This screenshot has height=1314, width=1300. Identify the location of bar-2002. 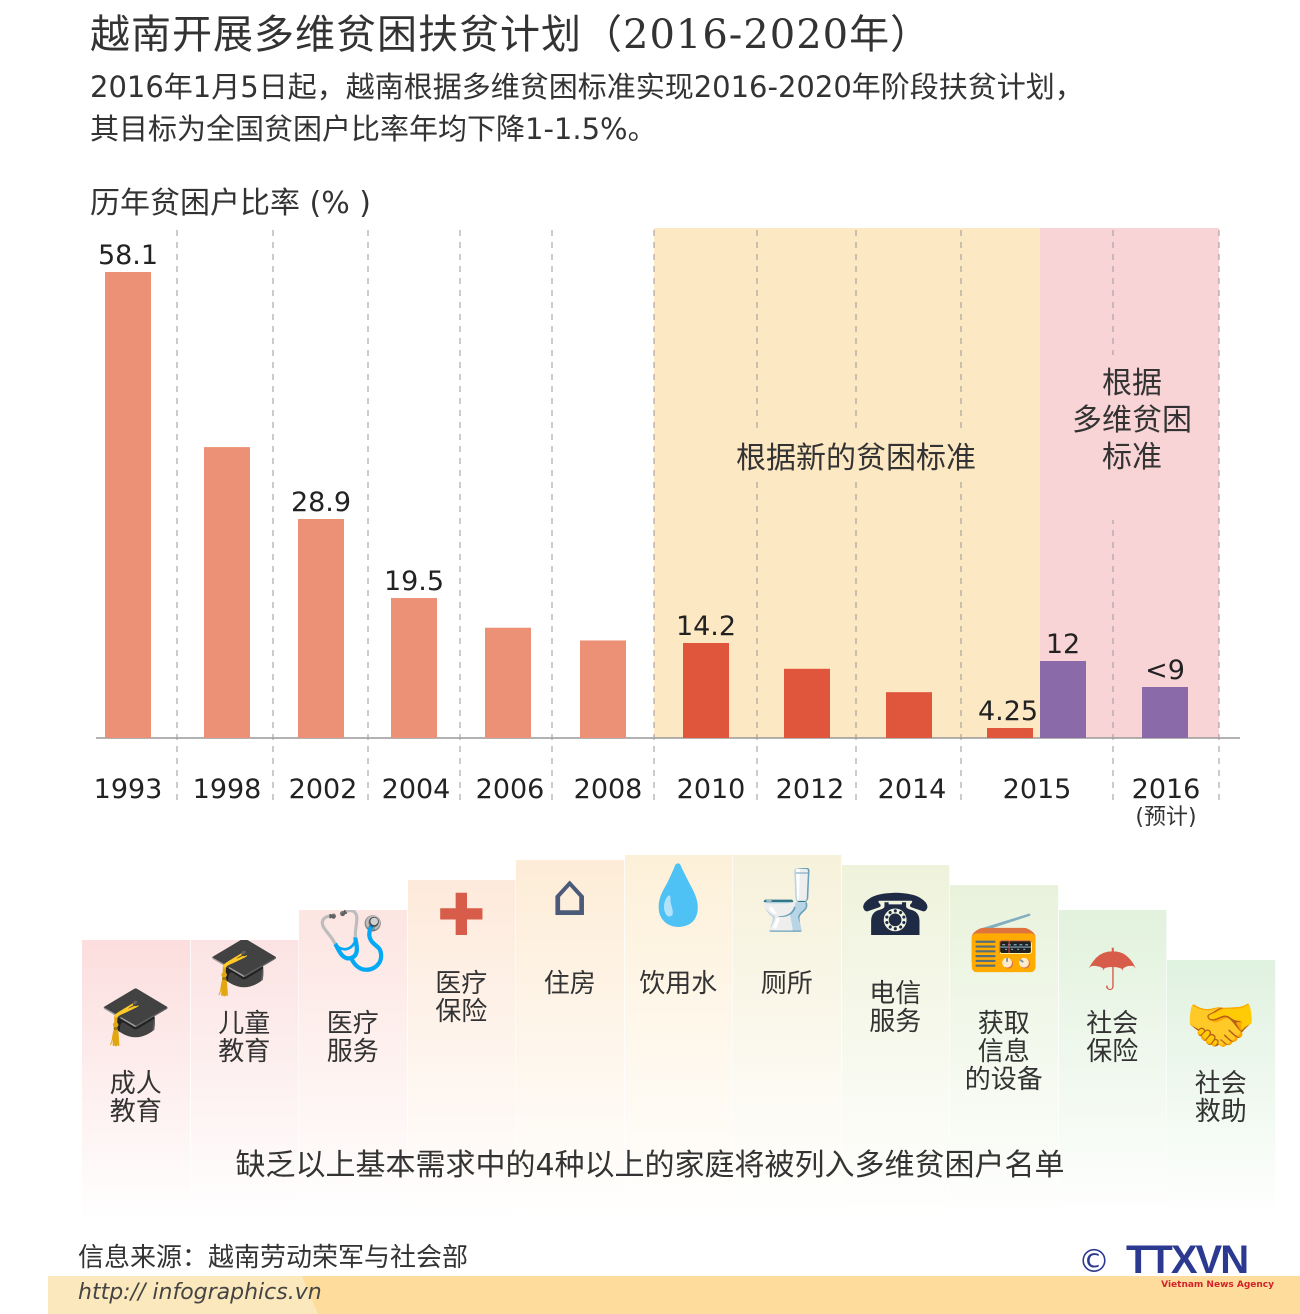
(321, 628).